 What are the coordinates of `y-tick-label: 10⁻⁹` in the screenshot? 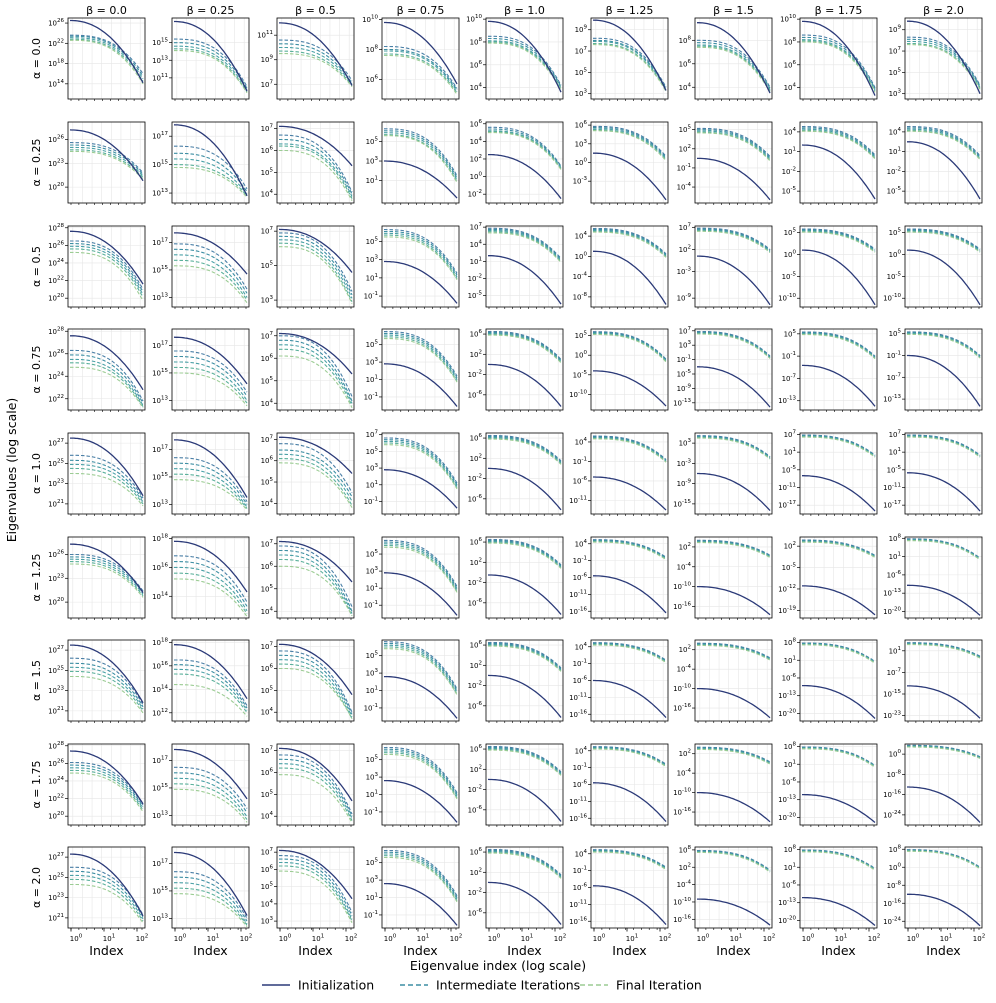 It's located at (684, 298).